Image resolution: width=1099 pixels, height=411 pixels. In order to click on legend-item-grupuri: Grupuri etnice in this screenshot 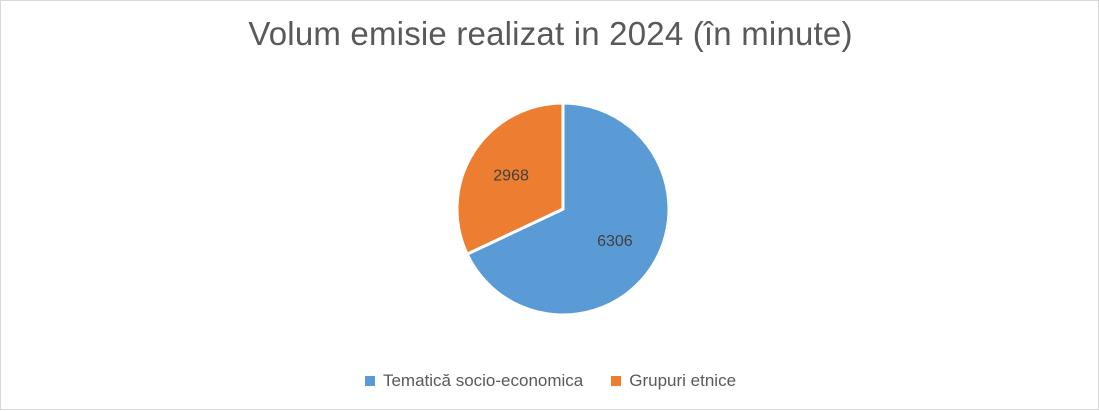, I will do `click(673, 381)`.